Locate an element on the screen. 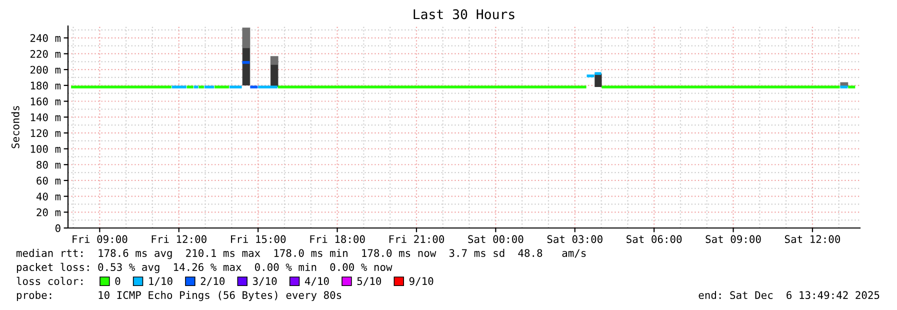 The height and width of the screenshot is (310, 897). y-tick-label: 160 m is located at coordinates (45, 102).